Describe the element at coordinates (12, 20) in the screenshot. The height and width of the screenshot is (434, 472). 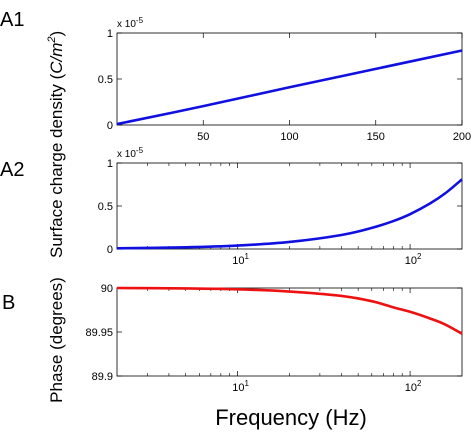
I see `panel-label-a1: A1` at that location.